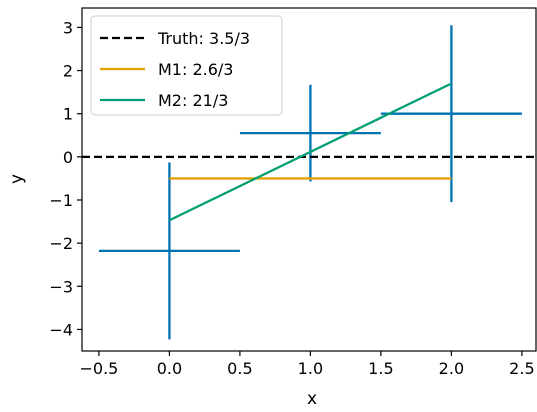 Image resolution: width=537 pixels, height=412 pixels. Describe the element at coordinates (203, 38) in the screenshot. I see `legend-label: Truth: 3.5/3` at that location.